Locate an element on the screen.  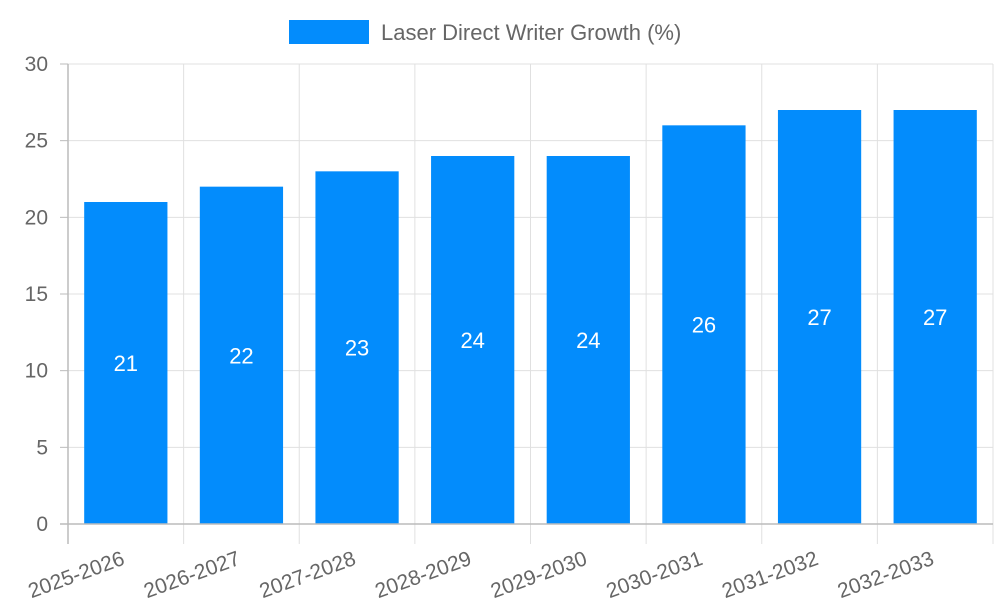
data-label: 21 is located at coordinates (126, 363).